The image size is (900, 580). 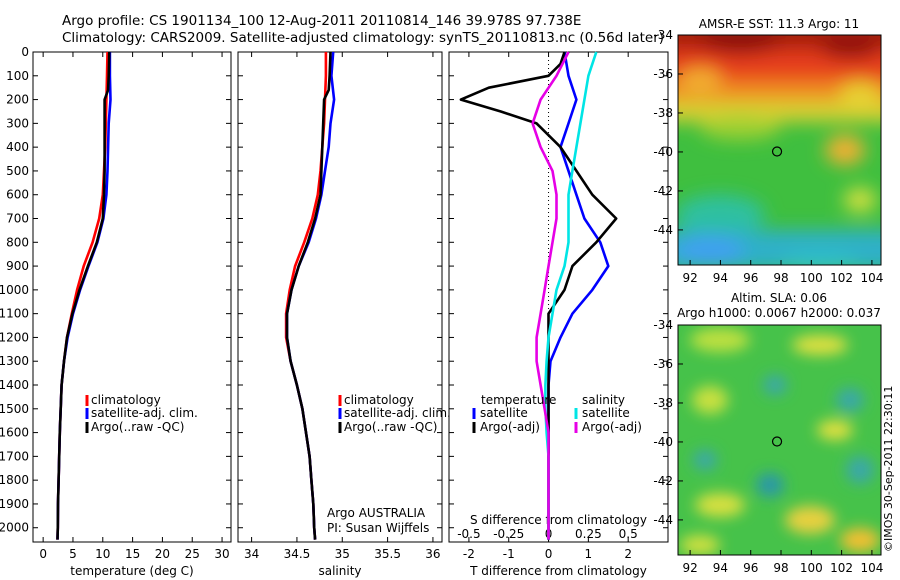 I want to click on sla-map-axes: 92 94 96 98 100 102 104 -34 -36 -38 -40 -42 -44, so click(x=768, y=446).